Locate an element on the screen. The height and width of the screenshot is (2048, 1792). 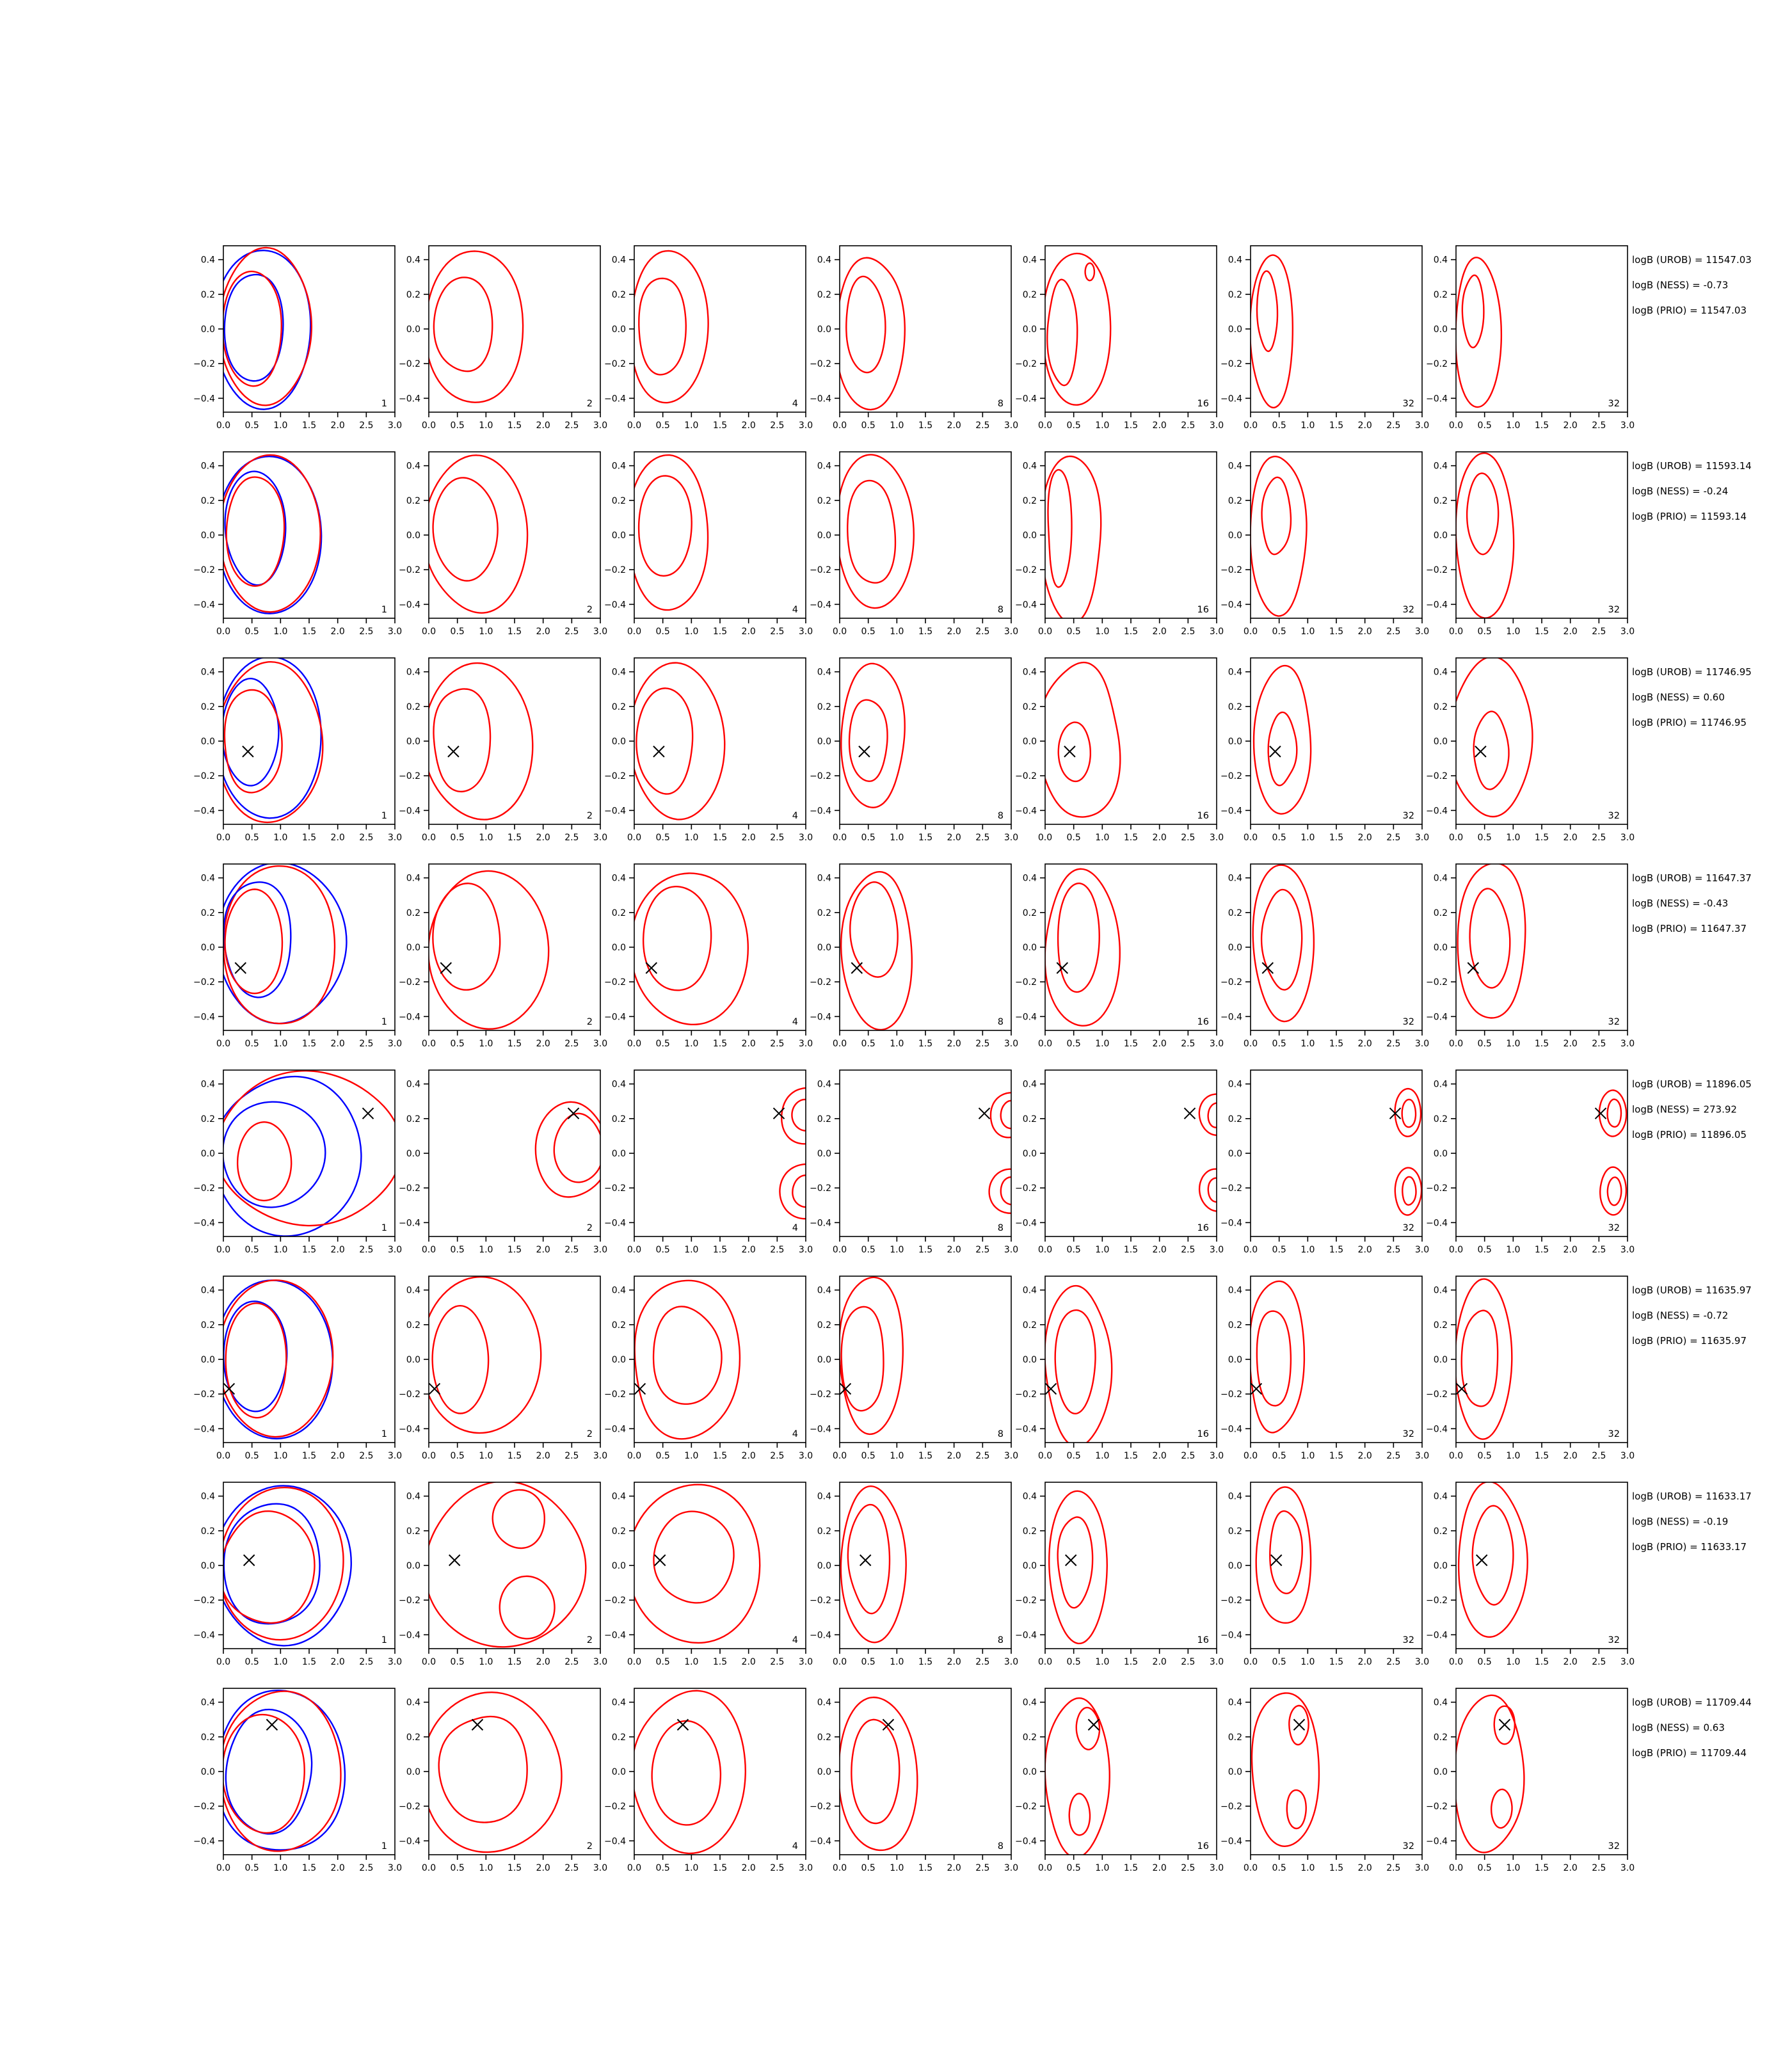
subplot-r7c1: 0.0 0.5 1.0 1.5 2.0 2.5 3.0 0.4 0.2 0.0 −0.2 −0.4 1 is located at coordinates (297, 1574).